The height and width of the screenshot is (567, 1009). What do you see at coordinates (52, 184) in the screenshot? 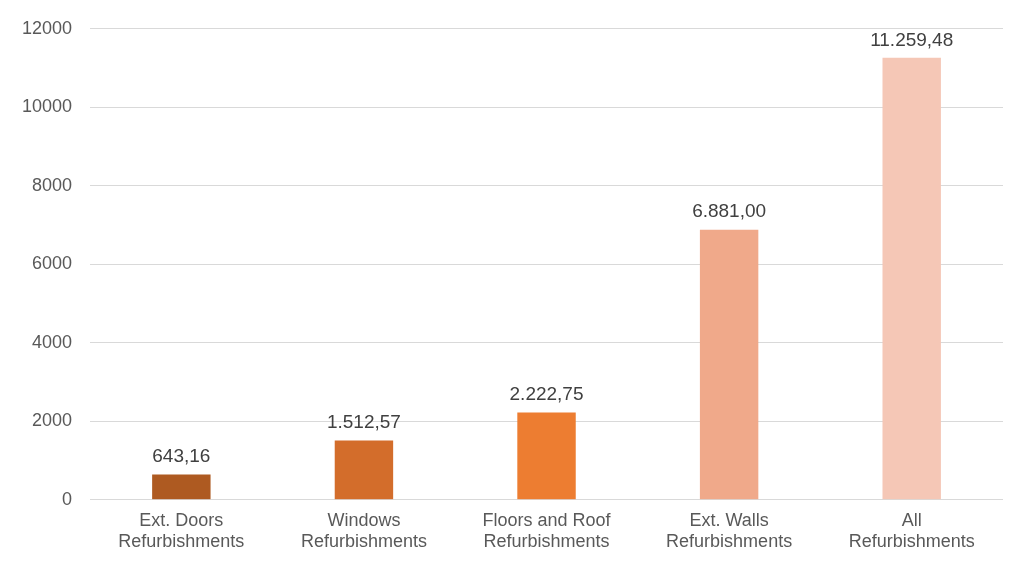
I see `y-tick-label: 8000` at bounding box center [52, 184].